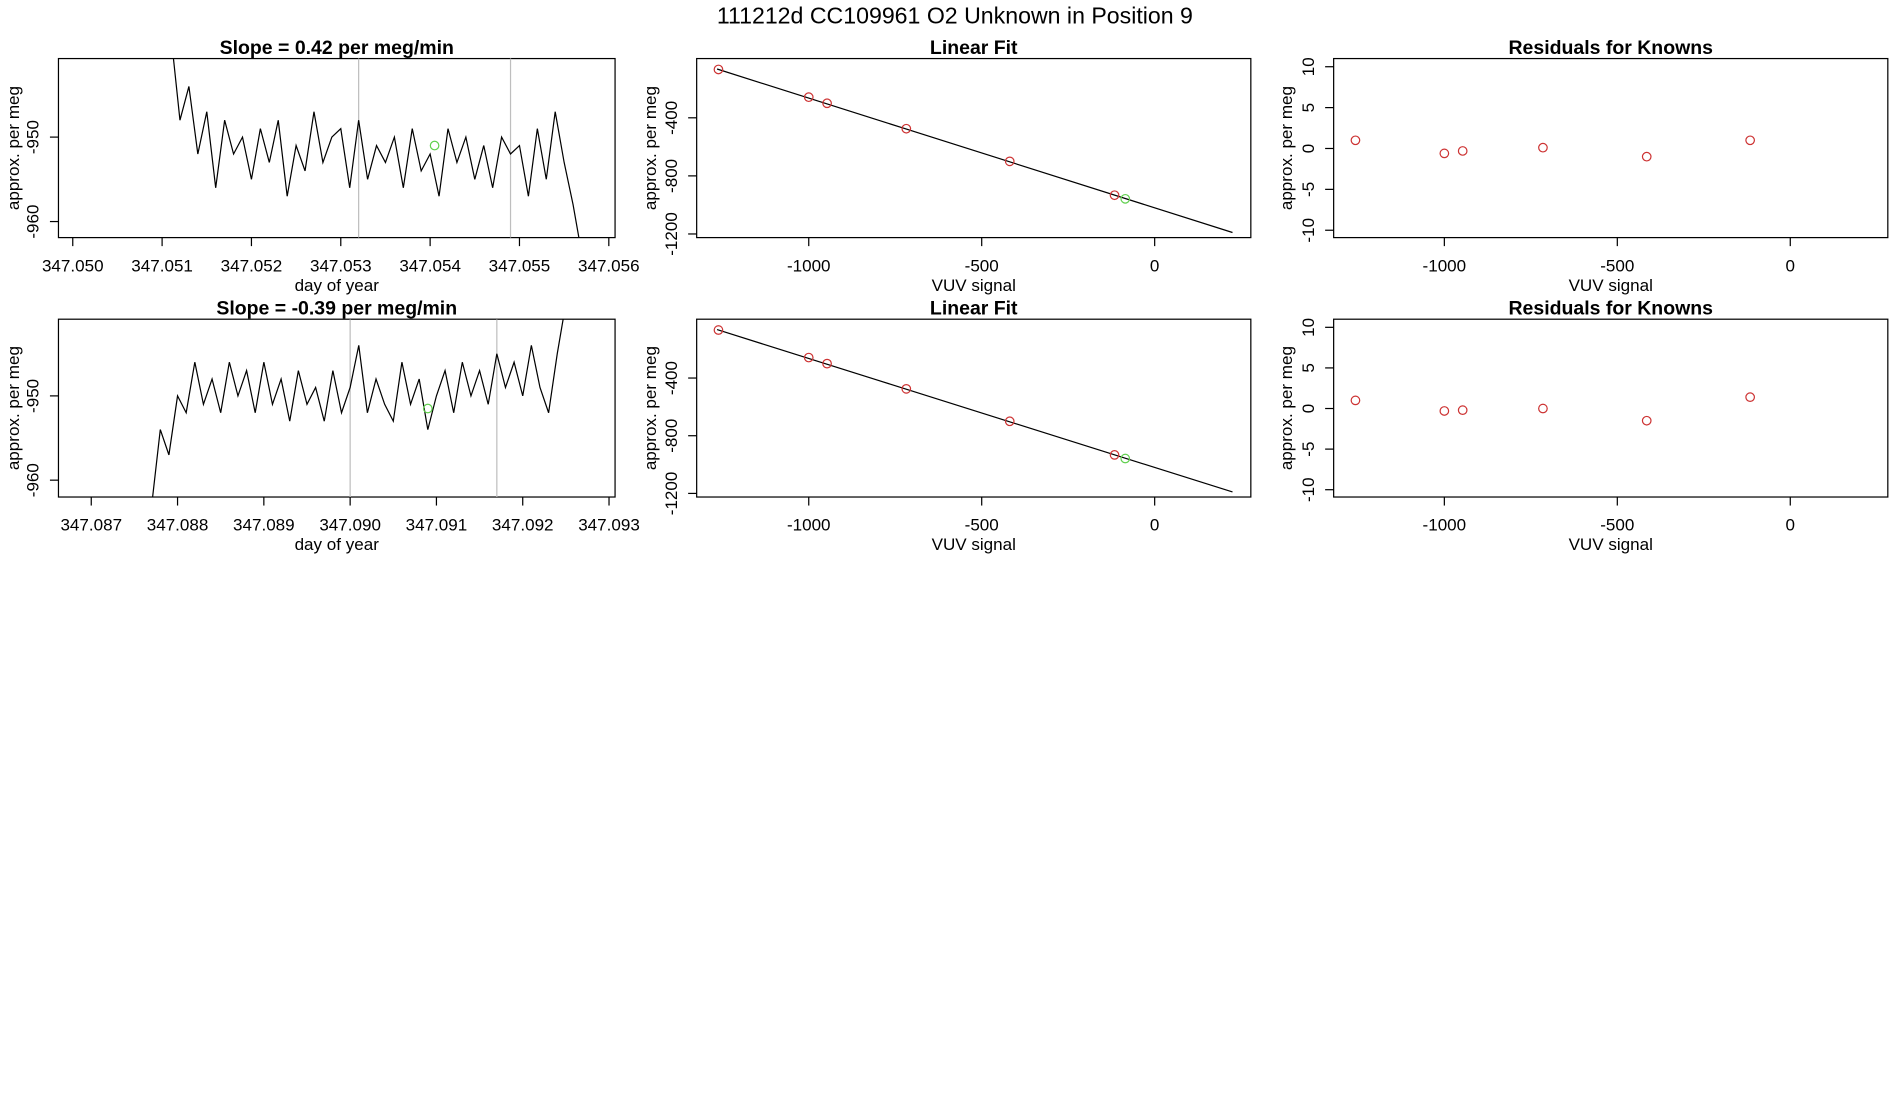 This screenshot has width=1900, height=1100. What do you see at coordinates (523, 525) in the screenshot?
I see `x-tick-label: 347.092` at bounding box center [523, 525].